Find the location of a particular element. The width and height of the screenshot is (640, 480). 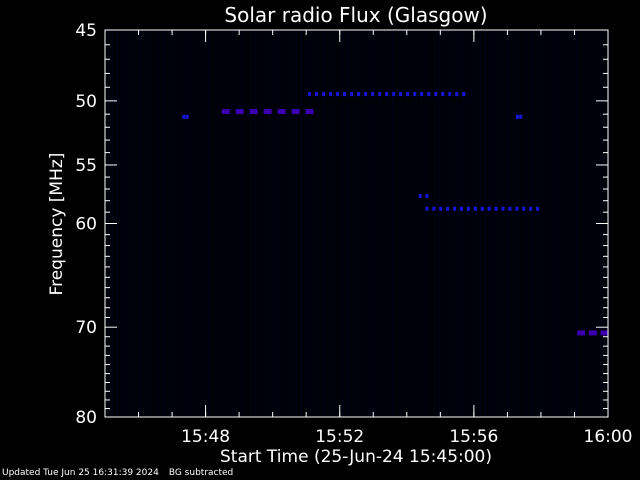

bg-subtracted-note: BG subtracted is located at coordinates (201, 473).